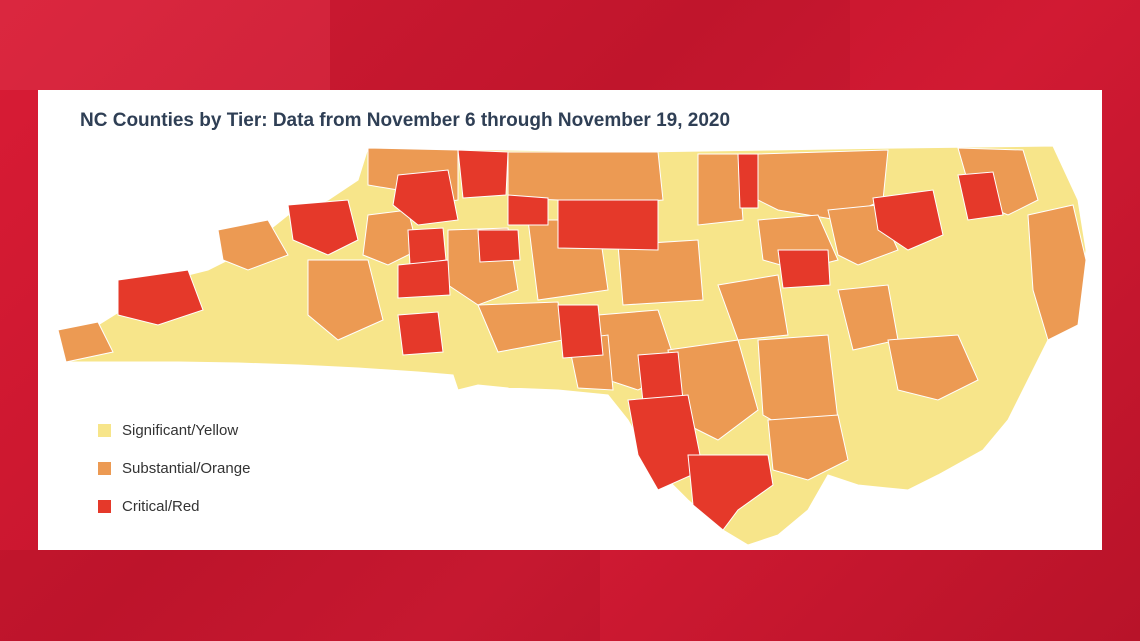 The height and width of the screenshot is (641, 1140). I want to click on legend-label: Significant/Yellow, so click(180, 430).